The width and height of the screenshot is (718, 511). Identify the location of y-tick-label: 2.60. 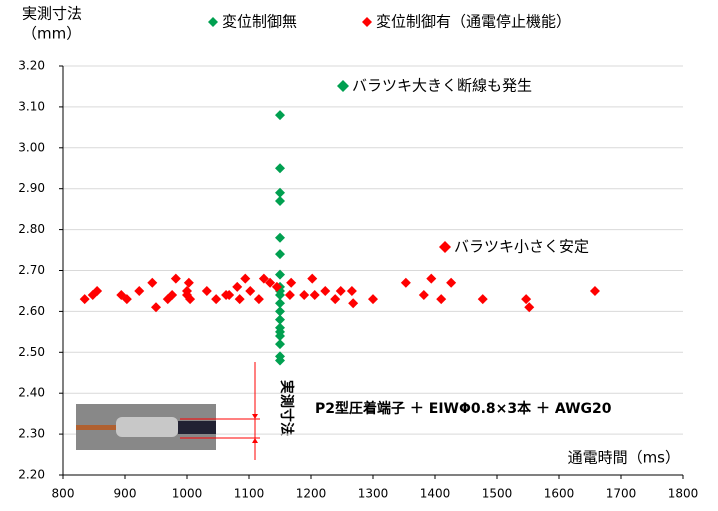
(31, 311).